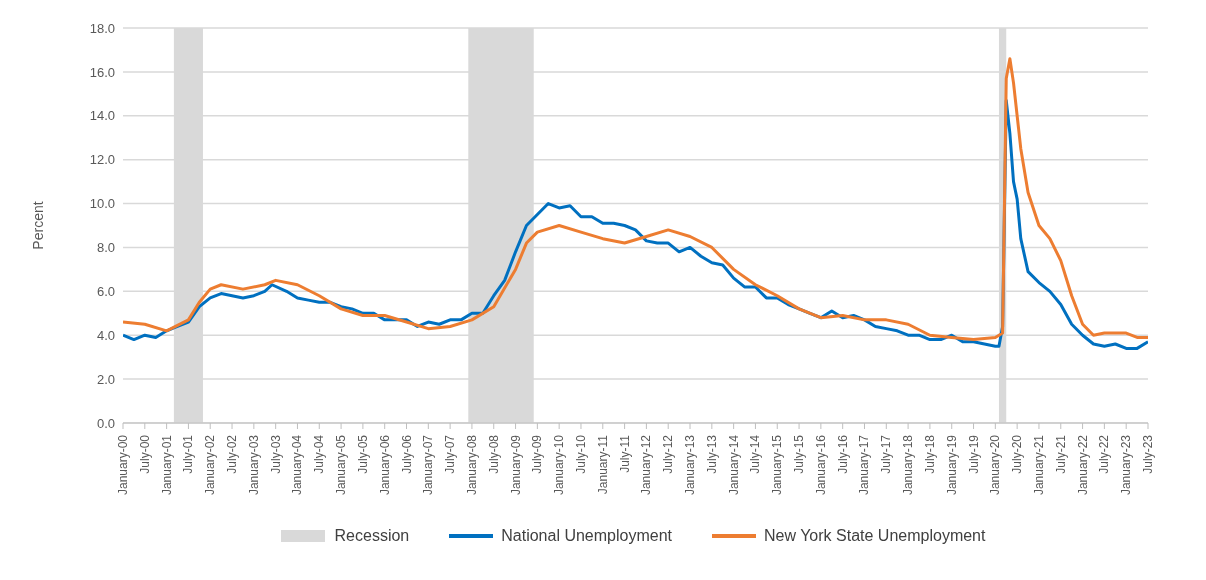 This screenshot has width=1206, height=580. I want to click on x-tick-label: July-14, so click(755, 454).